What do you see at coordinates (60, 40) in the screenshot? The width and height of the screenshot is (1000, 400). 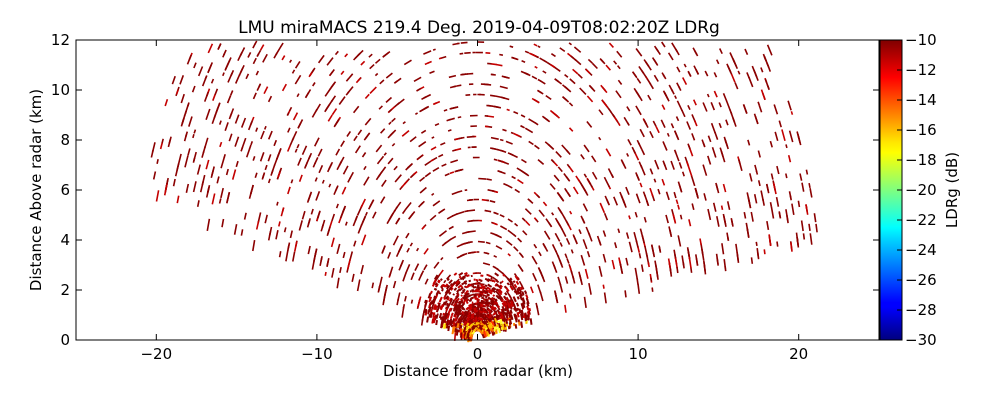 I see `y-tick-label: 12` at bounding box center [60, 40].